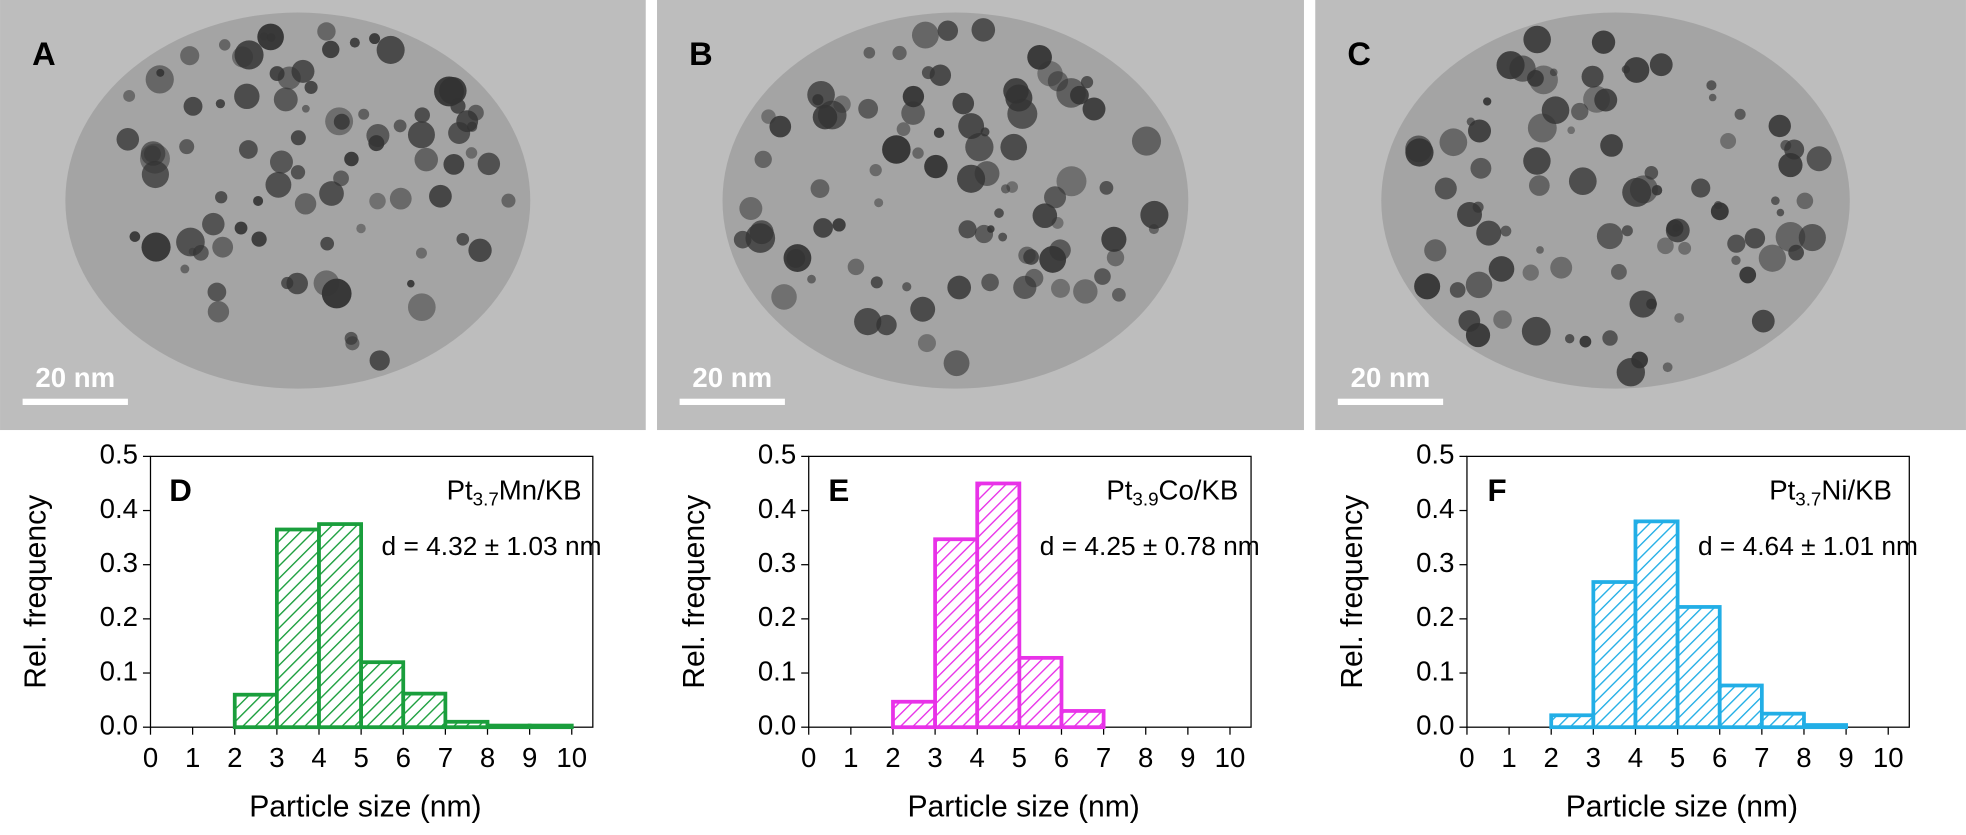  What do you see at coordinates (777, 454) in the screenshot?
I see `y-tick-label: 0.5` at bounding box center [777, 454].